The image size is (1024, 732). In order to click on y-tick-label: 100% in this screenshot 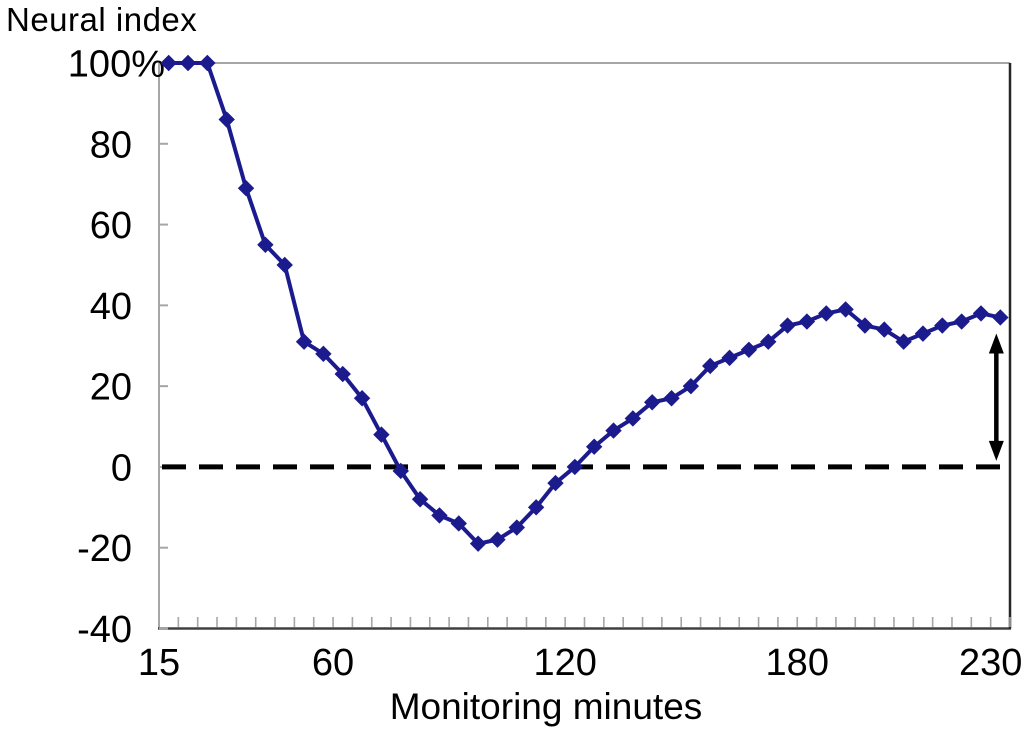, I will do `click(116, 65)`.